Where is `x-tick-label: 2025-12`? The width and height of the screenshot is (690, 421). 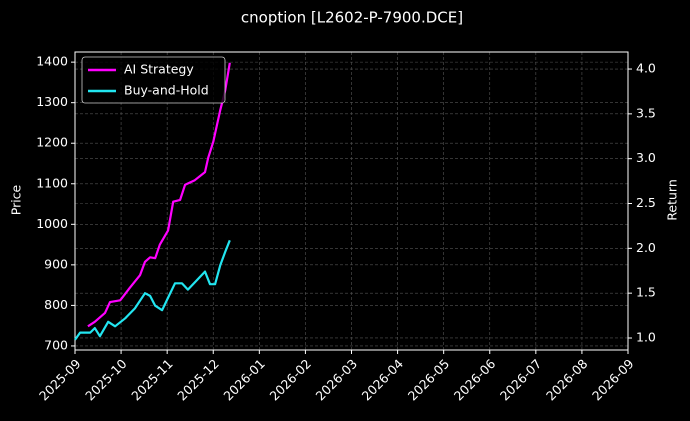
x-tick-label: 2025-12 is located at coordinates (198, 380).